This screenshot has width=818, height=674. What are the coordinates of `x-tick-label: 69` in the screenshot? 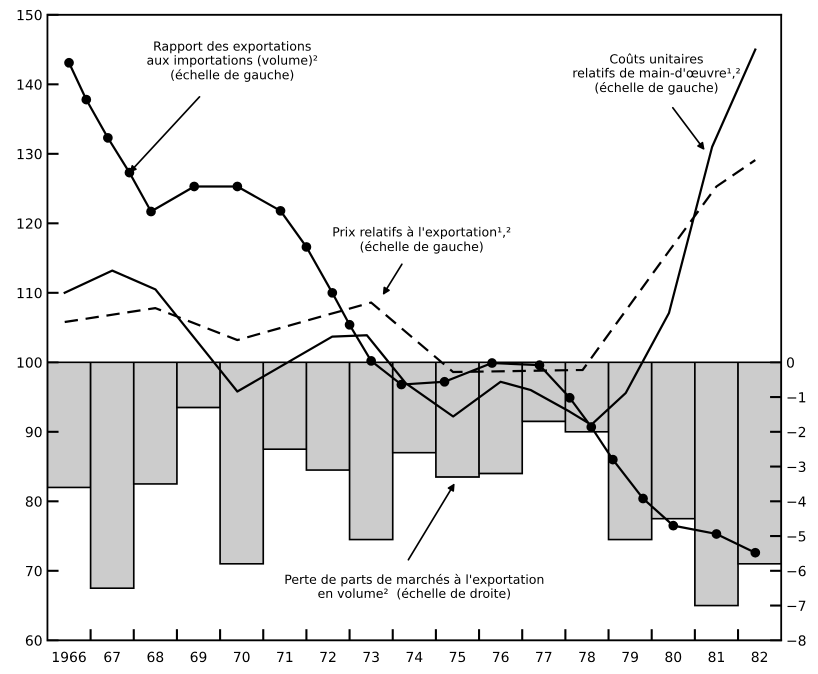 It's located at (198, 657).